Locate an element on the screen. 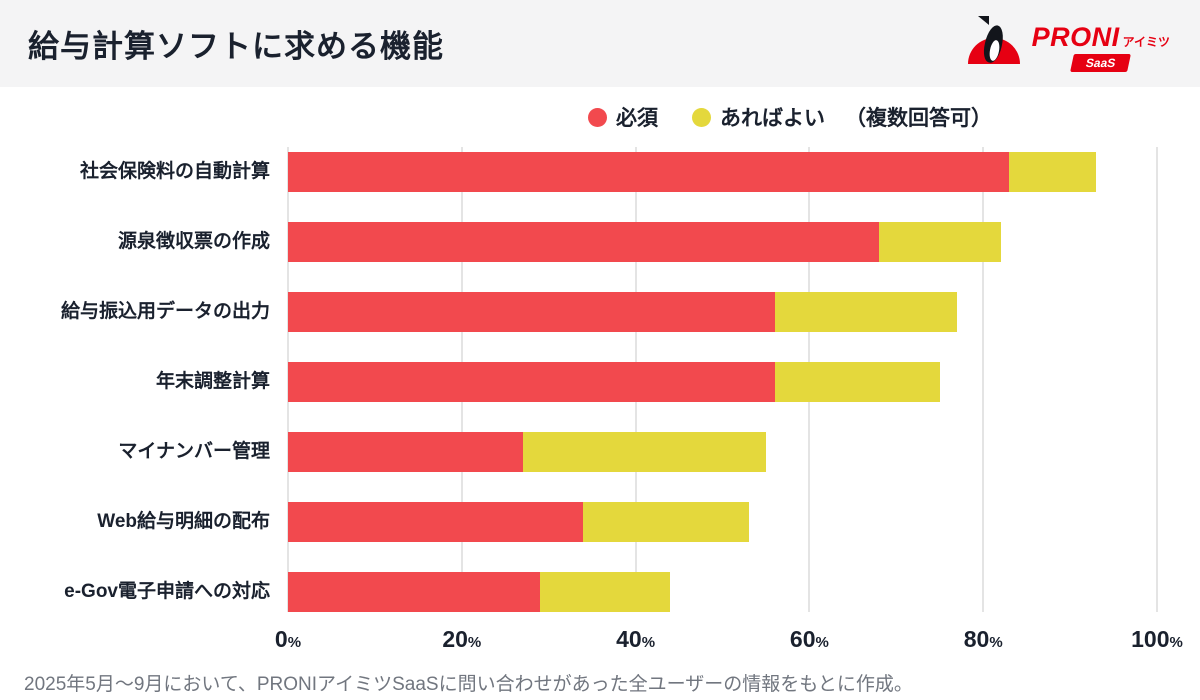  page-title: 給与計算ソフトに求める機能 is located at coordinates (236, 46).